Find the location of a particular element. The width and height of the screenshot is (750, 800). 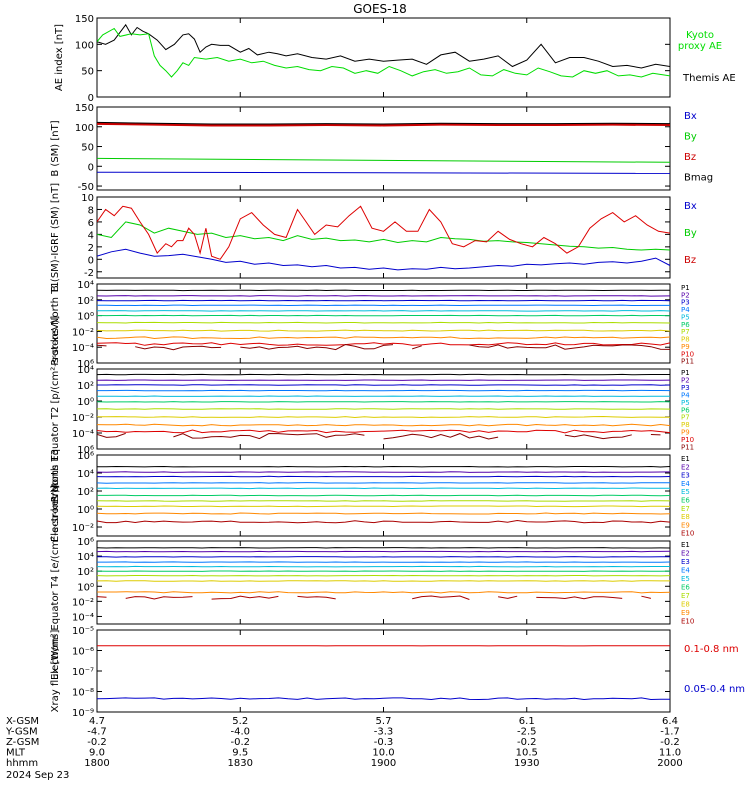

series-line-e10 is located at coordinates (383, 521).